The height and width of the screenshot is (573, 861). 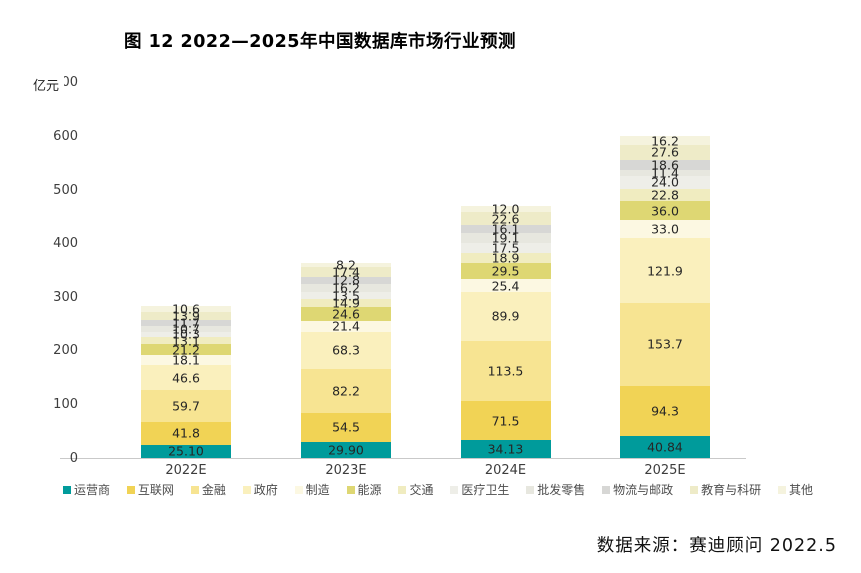 I want to click on bar-segment: 24.0, so click(x=665, y=182).